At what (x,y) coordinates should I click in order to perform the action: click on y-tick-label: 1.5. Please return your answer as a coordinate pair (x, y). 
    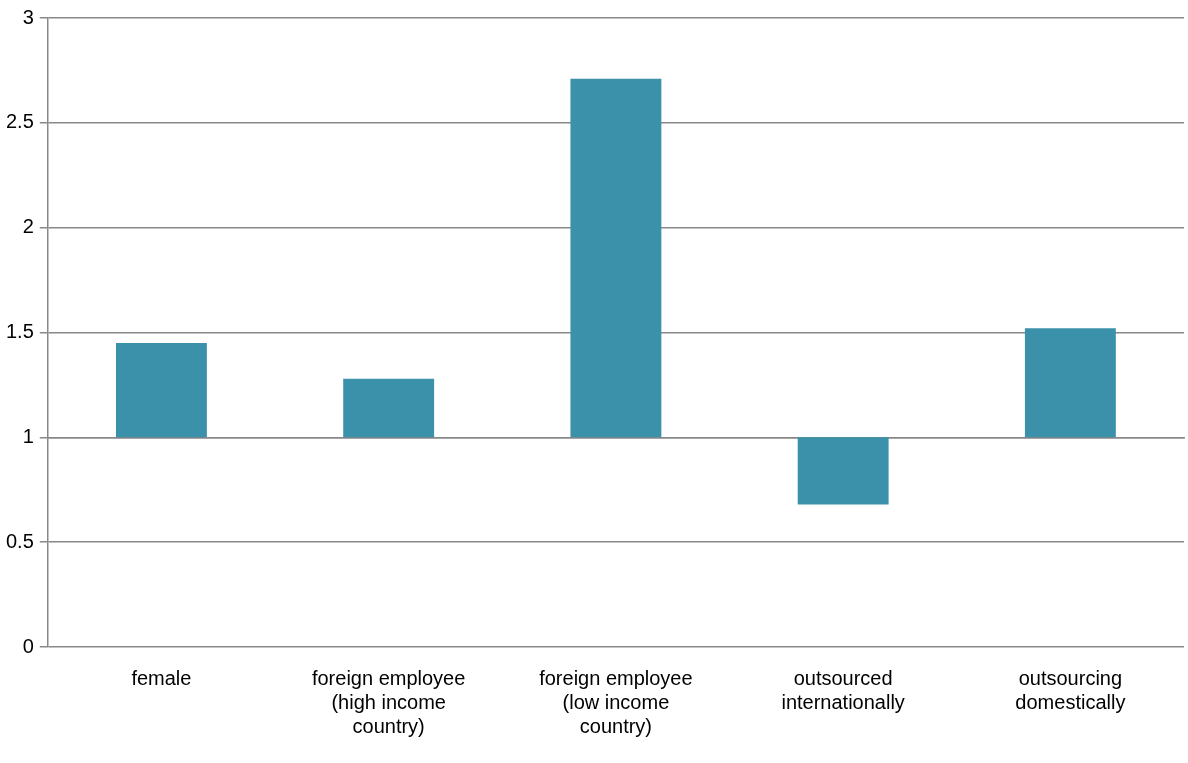
    Looking at the image, I should click on (19, 331).